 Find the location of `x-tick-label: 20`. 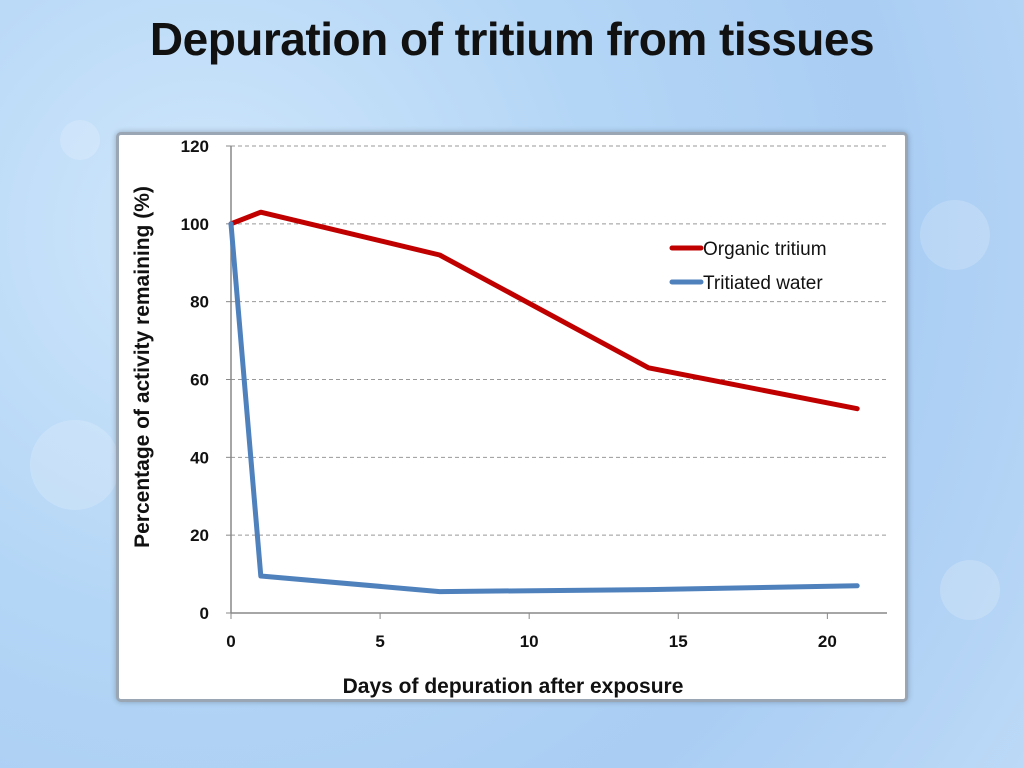

x-tick-label: 20 is located at coordinates (827, 641).